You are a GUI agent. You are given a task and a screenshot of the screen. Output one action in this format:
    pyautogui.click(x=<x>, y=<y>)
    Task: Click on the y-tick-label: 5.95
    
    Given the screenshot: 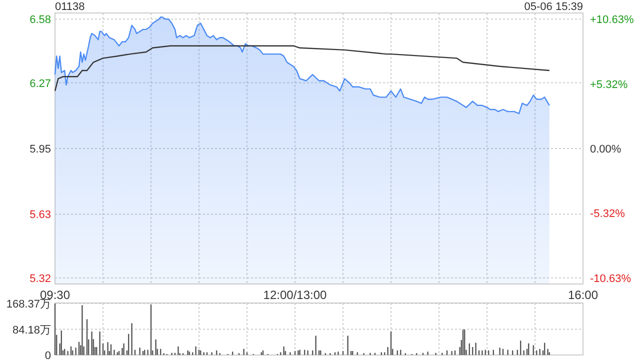 What is the action you would take?
    pyautogui.click(x=40, y=150)
    